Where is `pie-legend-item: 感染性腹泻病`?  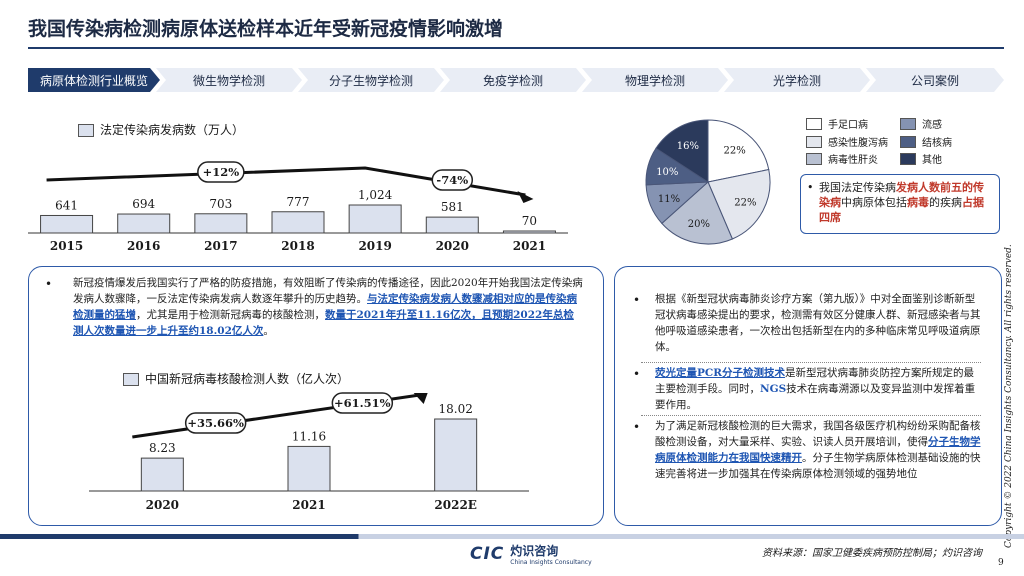
pie-legend-item: 感染性腹泻病 is located at coordinates (847, 141).